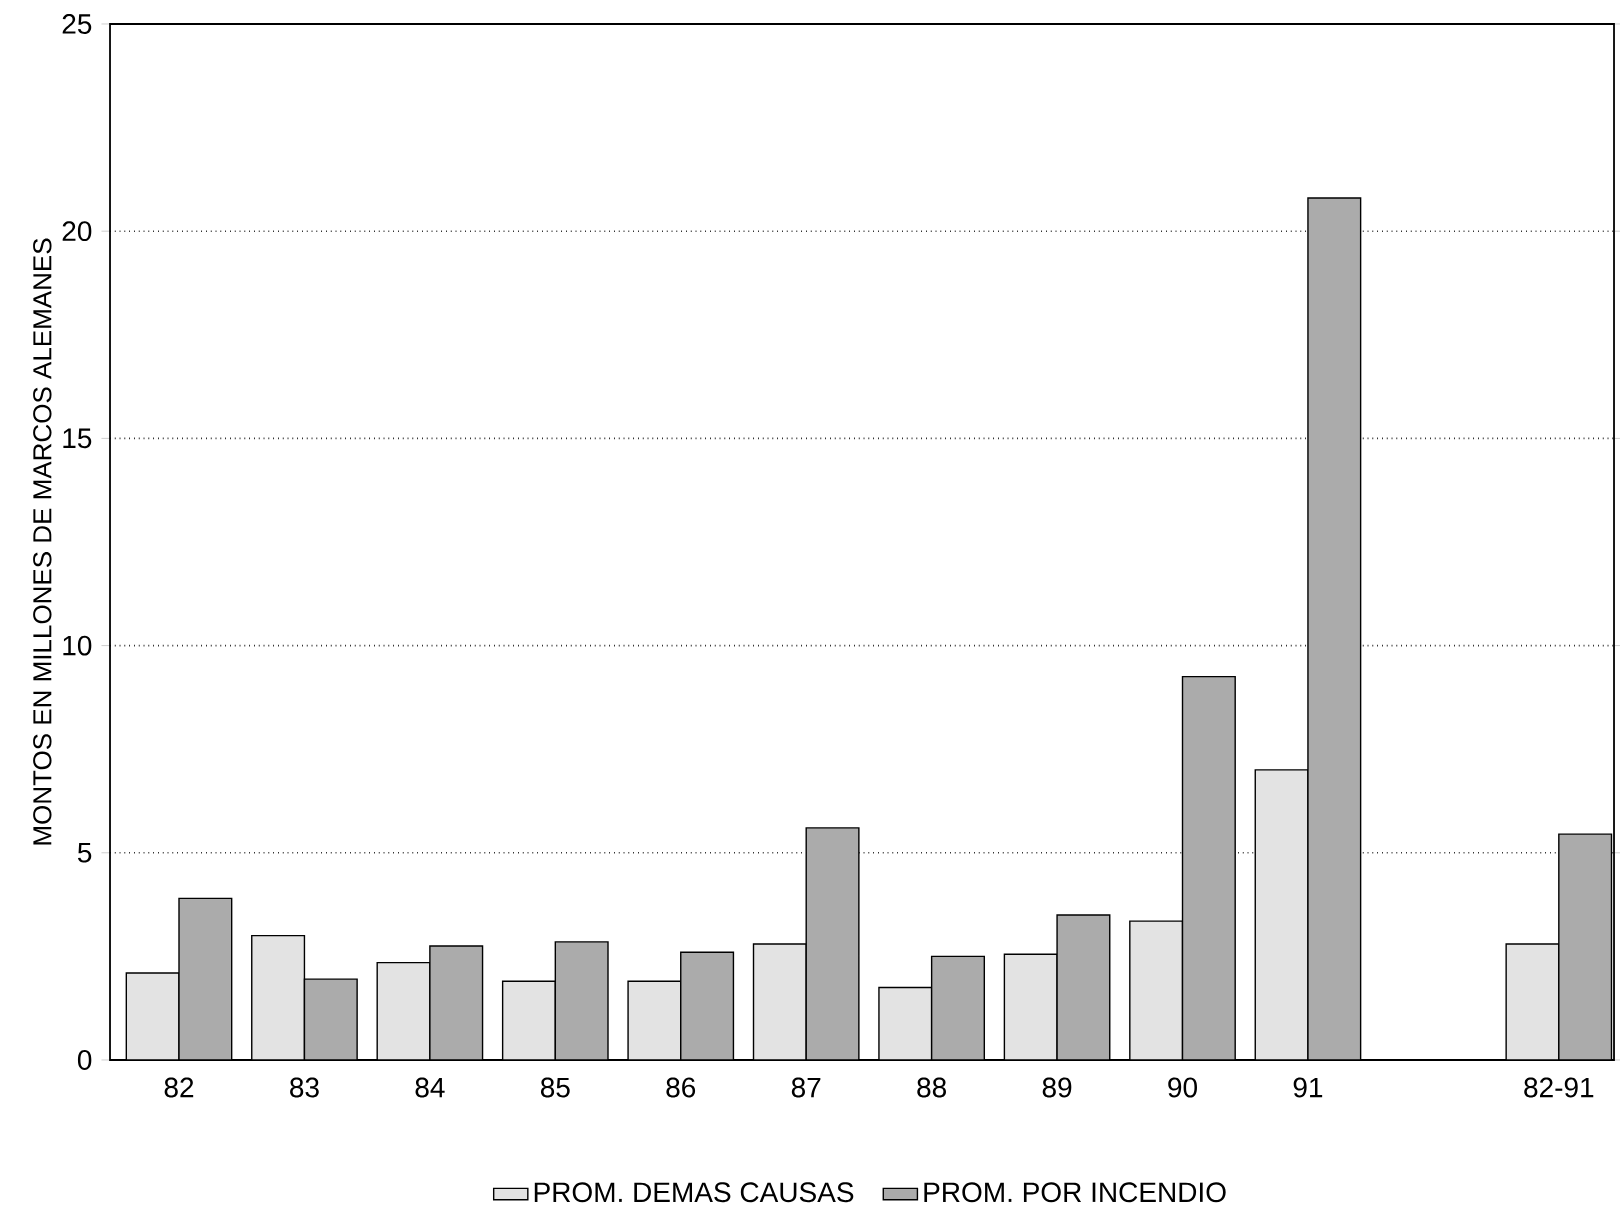 The width and height of the screenshot is (1620, 1224). I want to click on x-tick-label: 87, so click(806, 1087).